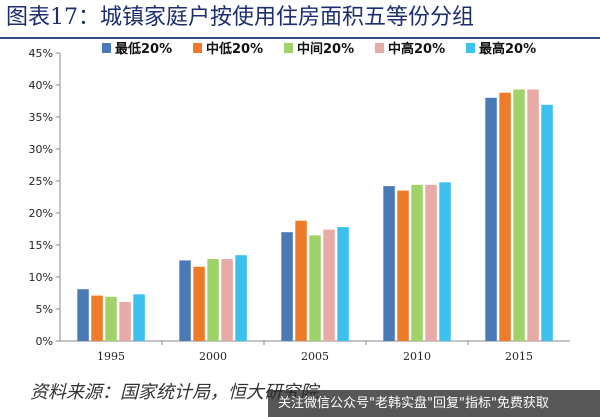 The width and height of the screenshot is (600, 417). What do you see at coordinates (519, 356) in the screenshot?
I see `x-tick-label: 2015` at bounding box center [519, 356].